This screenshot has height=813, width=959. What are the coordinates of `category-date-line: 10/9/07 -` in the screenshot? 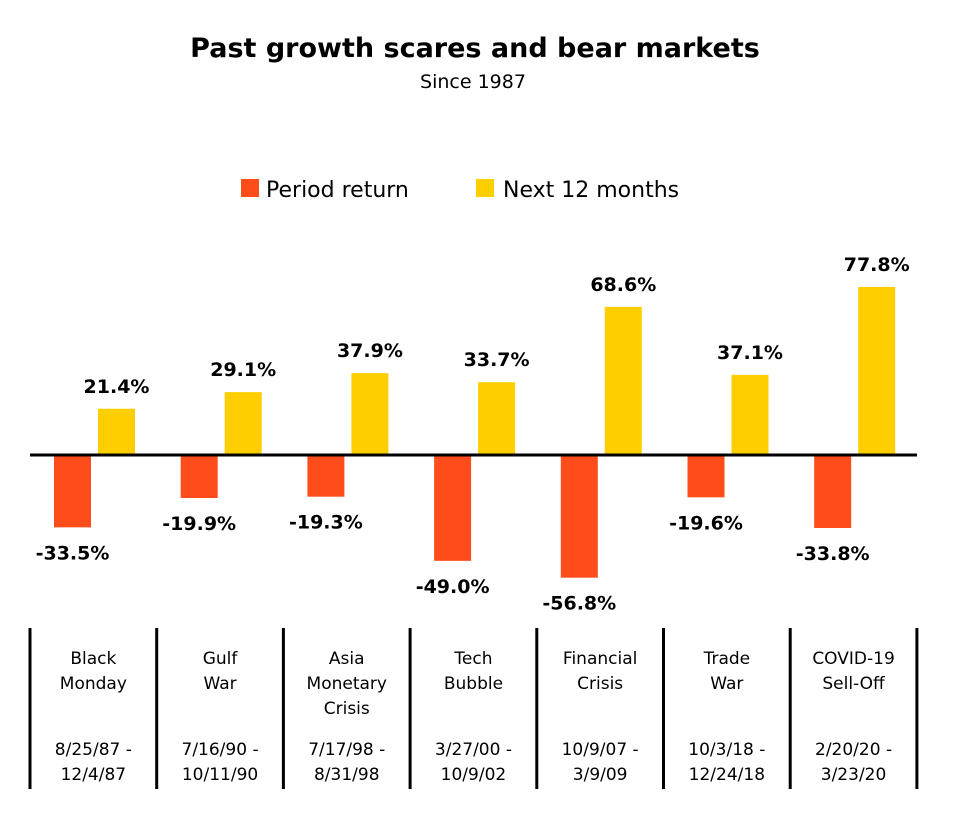 It's located at (600, 750).